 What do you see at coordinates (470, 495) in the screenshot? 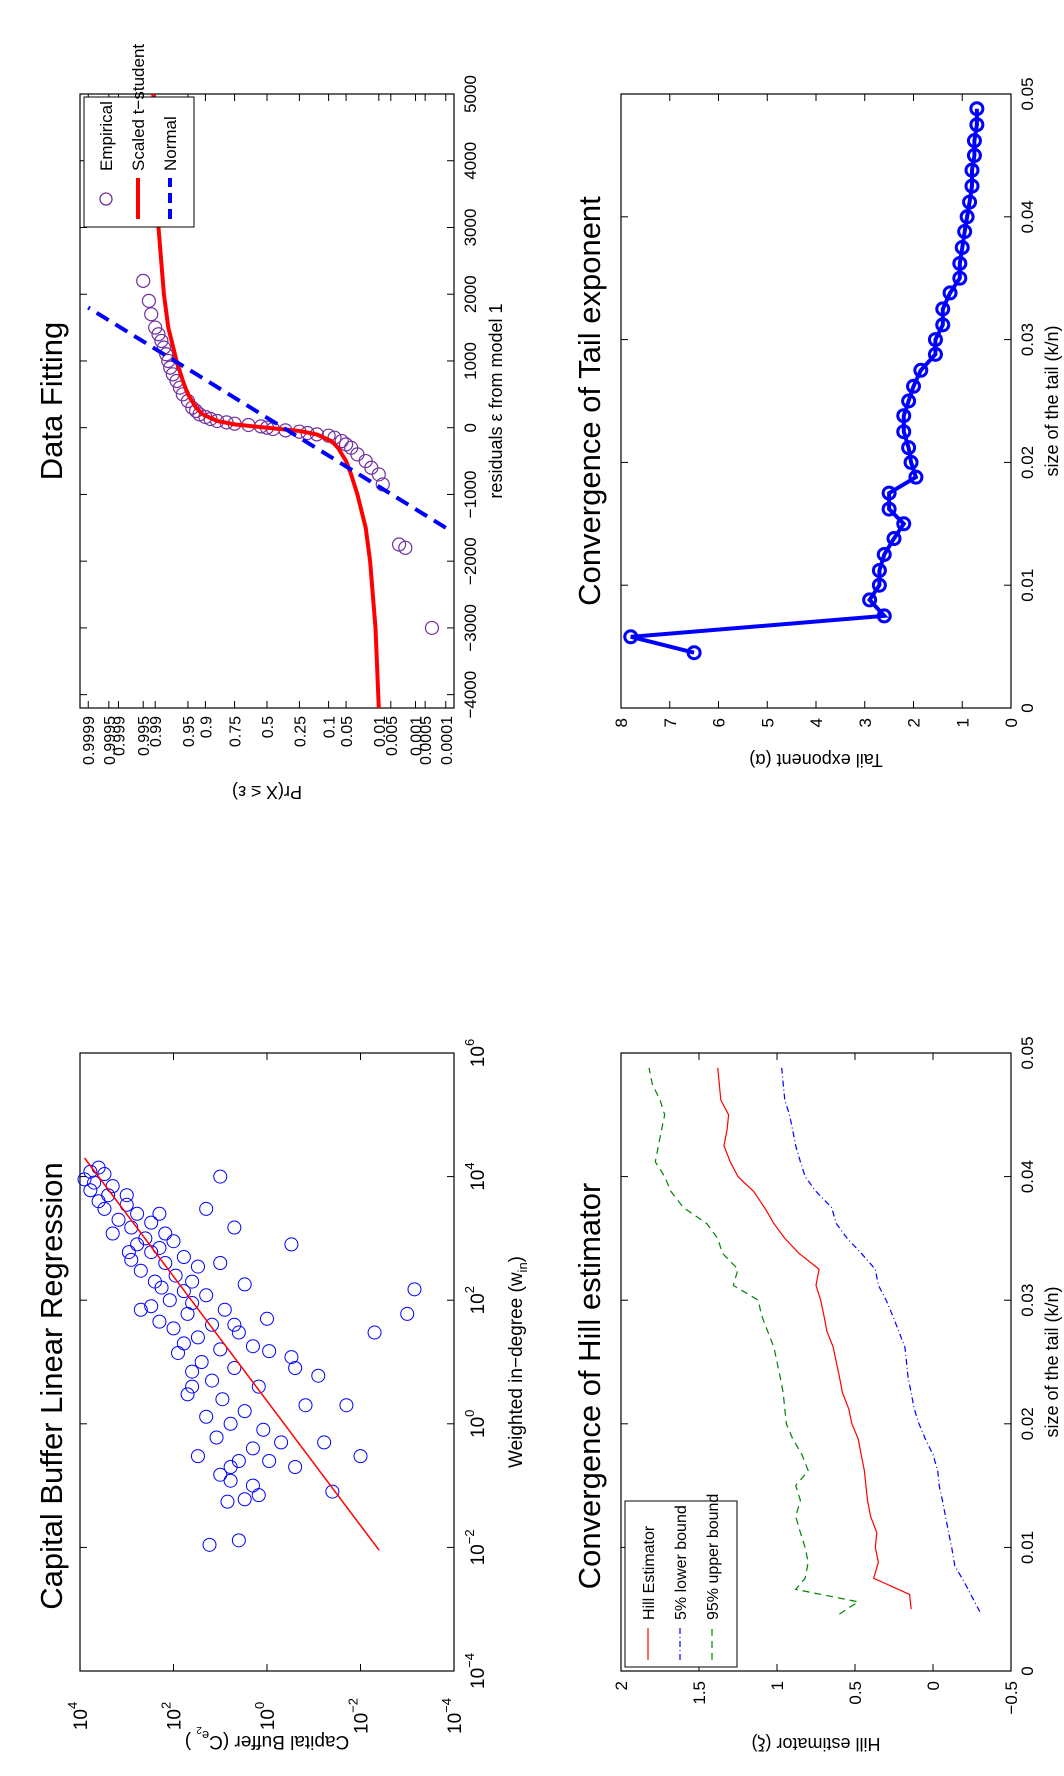
I see `x-tick-label: −1000` at bounding box center [470, 495].